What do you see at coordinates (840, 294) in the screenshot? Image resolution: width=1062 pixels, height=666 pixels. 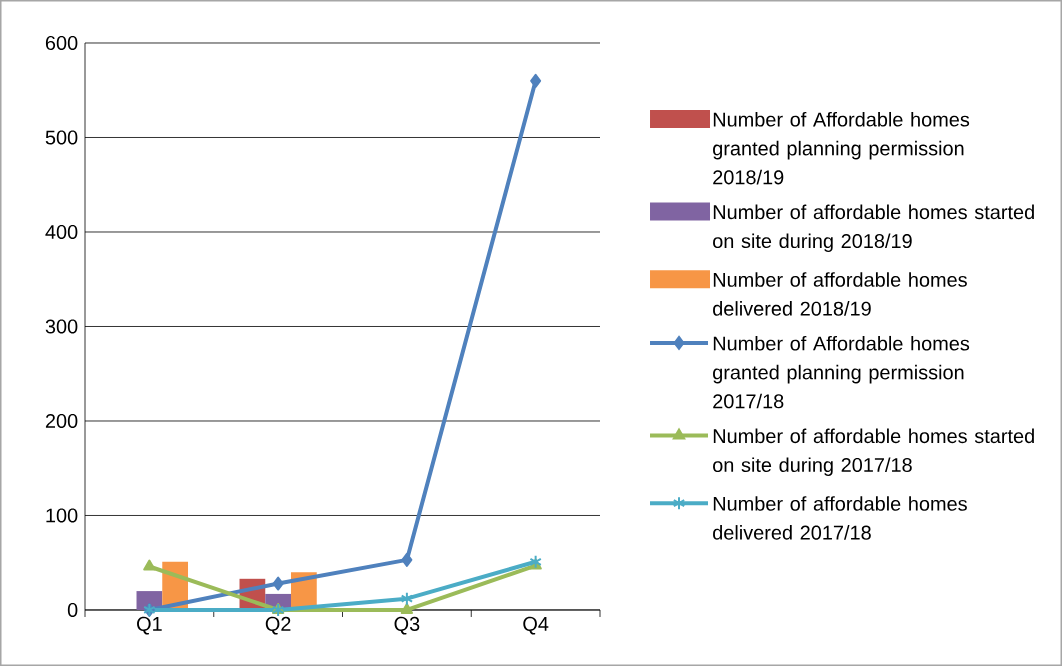 I see `legend-label: Number of affordable homes delivered 2018/19` at bounding box center [840, 294].